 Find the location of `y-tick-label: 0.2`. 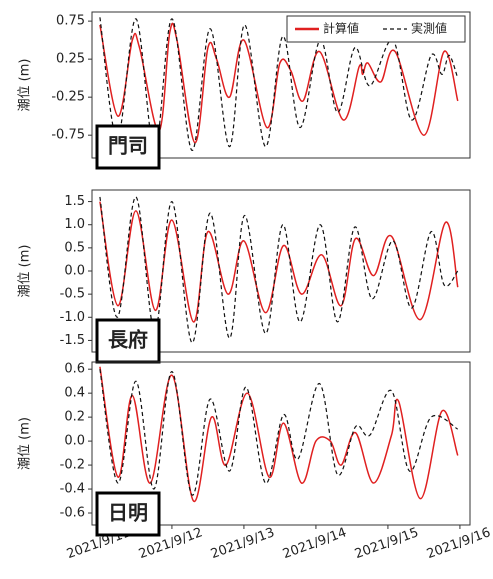

y-tick-label: 0.2 is located at coordinates (74, 417).